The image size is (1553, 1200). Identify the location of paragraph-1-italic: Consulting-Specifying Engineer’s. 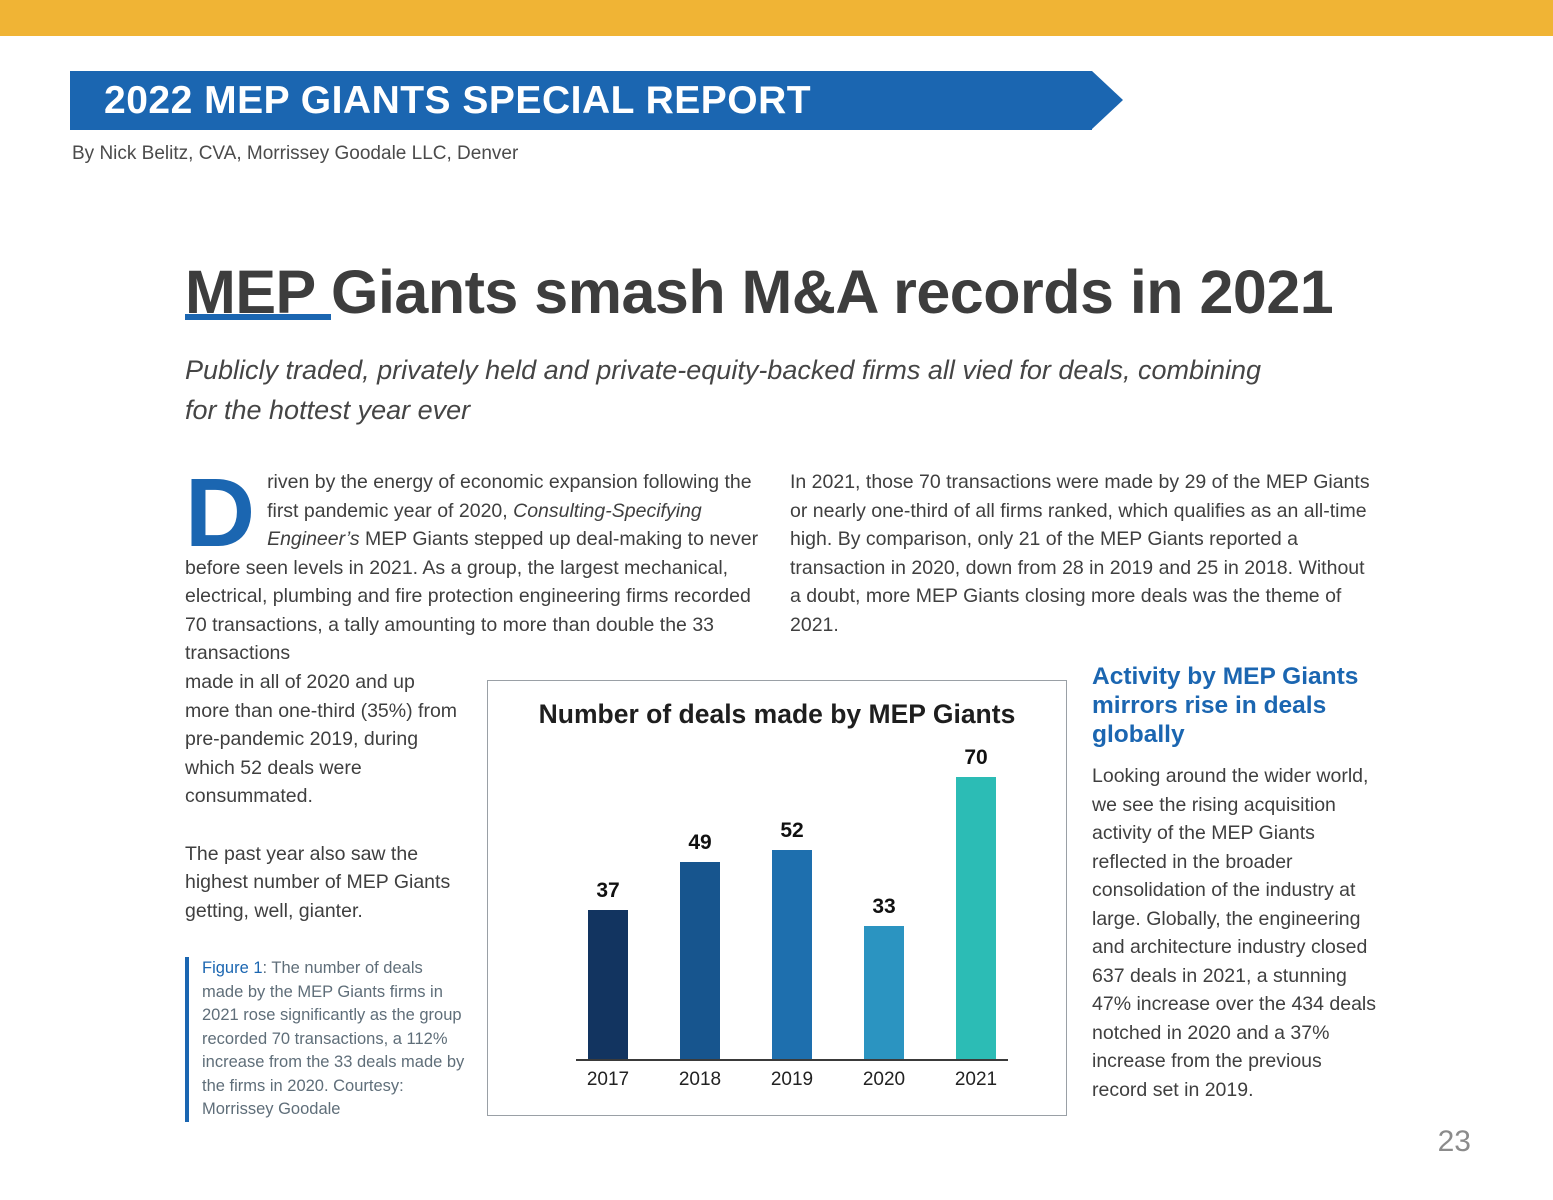
(484, 525).